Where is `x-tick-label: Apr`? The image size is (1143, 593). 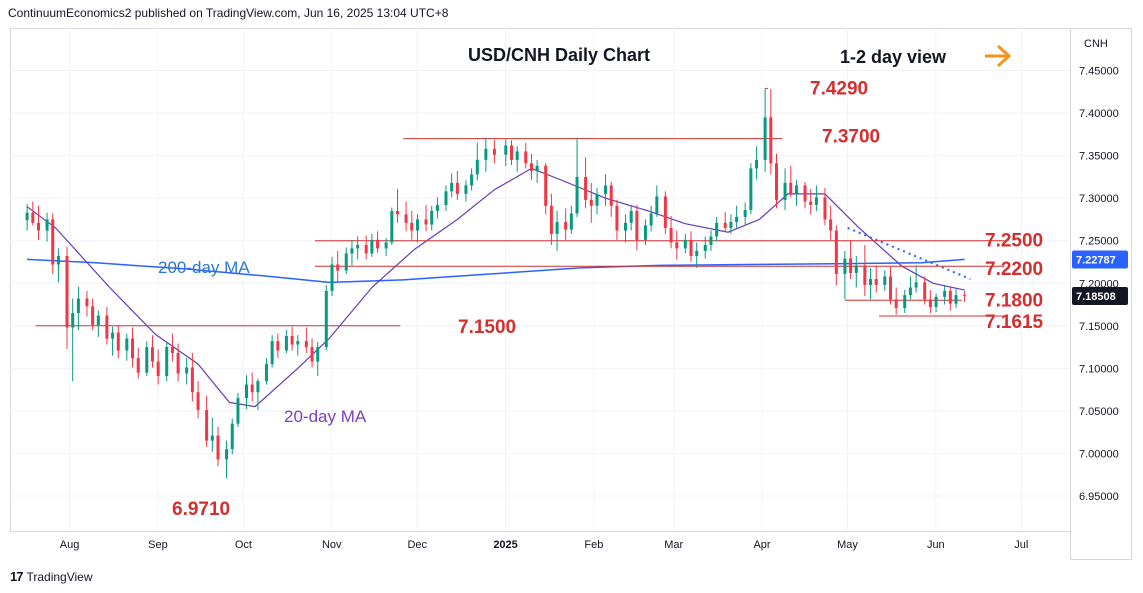
x-tick-label: Apr is located at coordinates (761, 545).